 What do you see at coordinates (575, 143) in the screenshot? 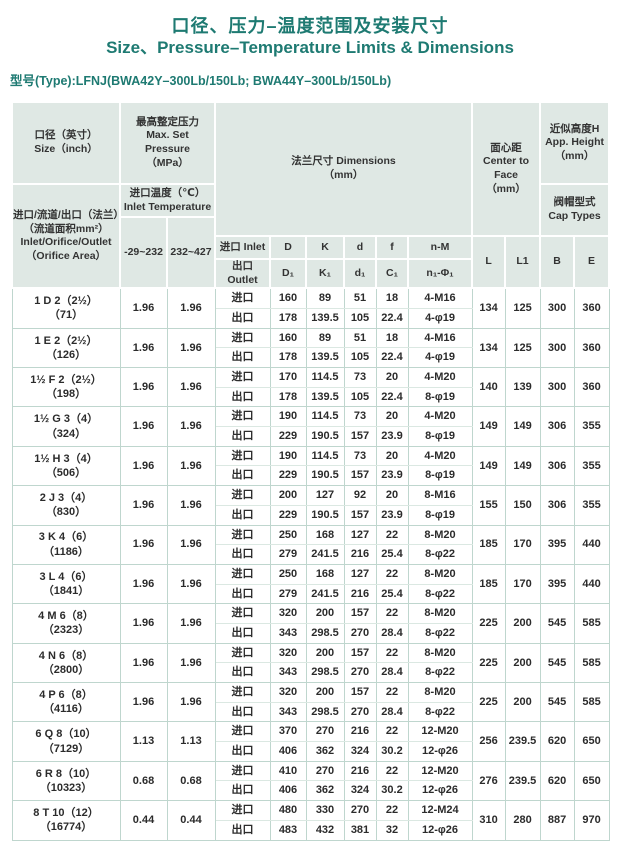
I see `col-header-app-height: 近似高度H App. Height （mm）` at bounding box center [575, 143].